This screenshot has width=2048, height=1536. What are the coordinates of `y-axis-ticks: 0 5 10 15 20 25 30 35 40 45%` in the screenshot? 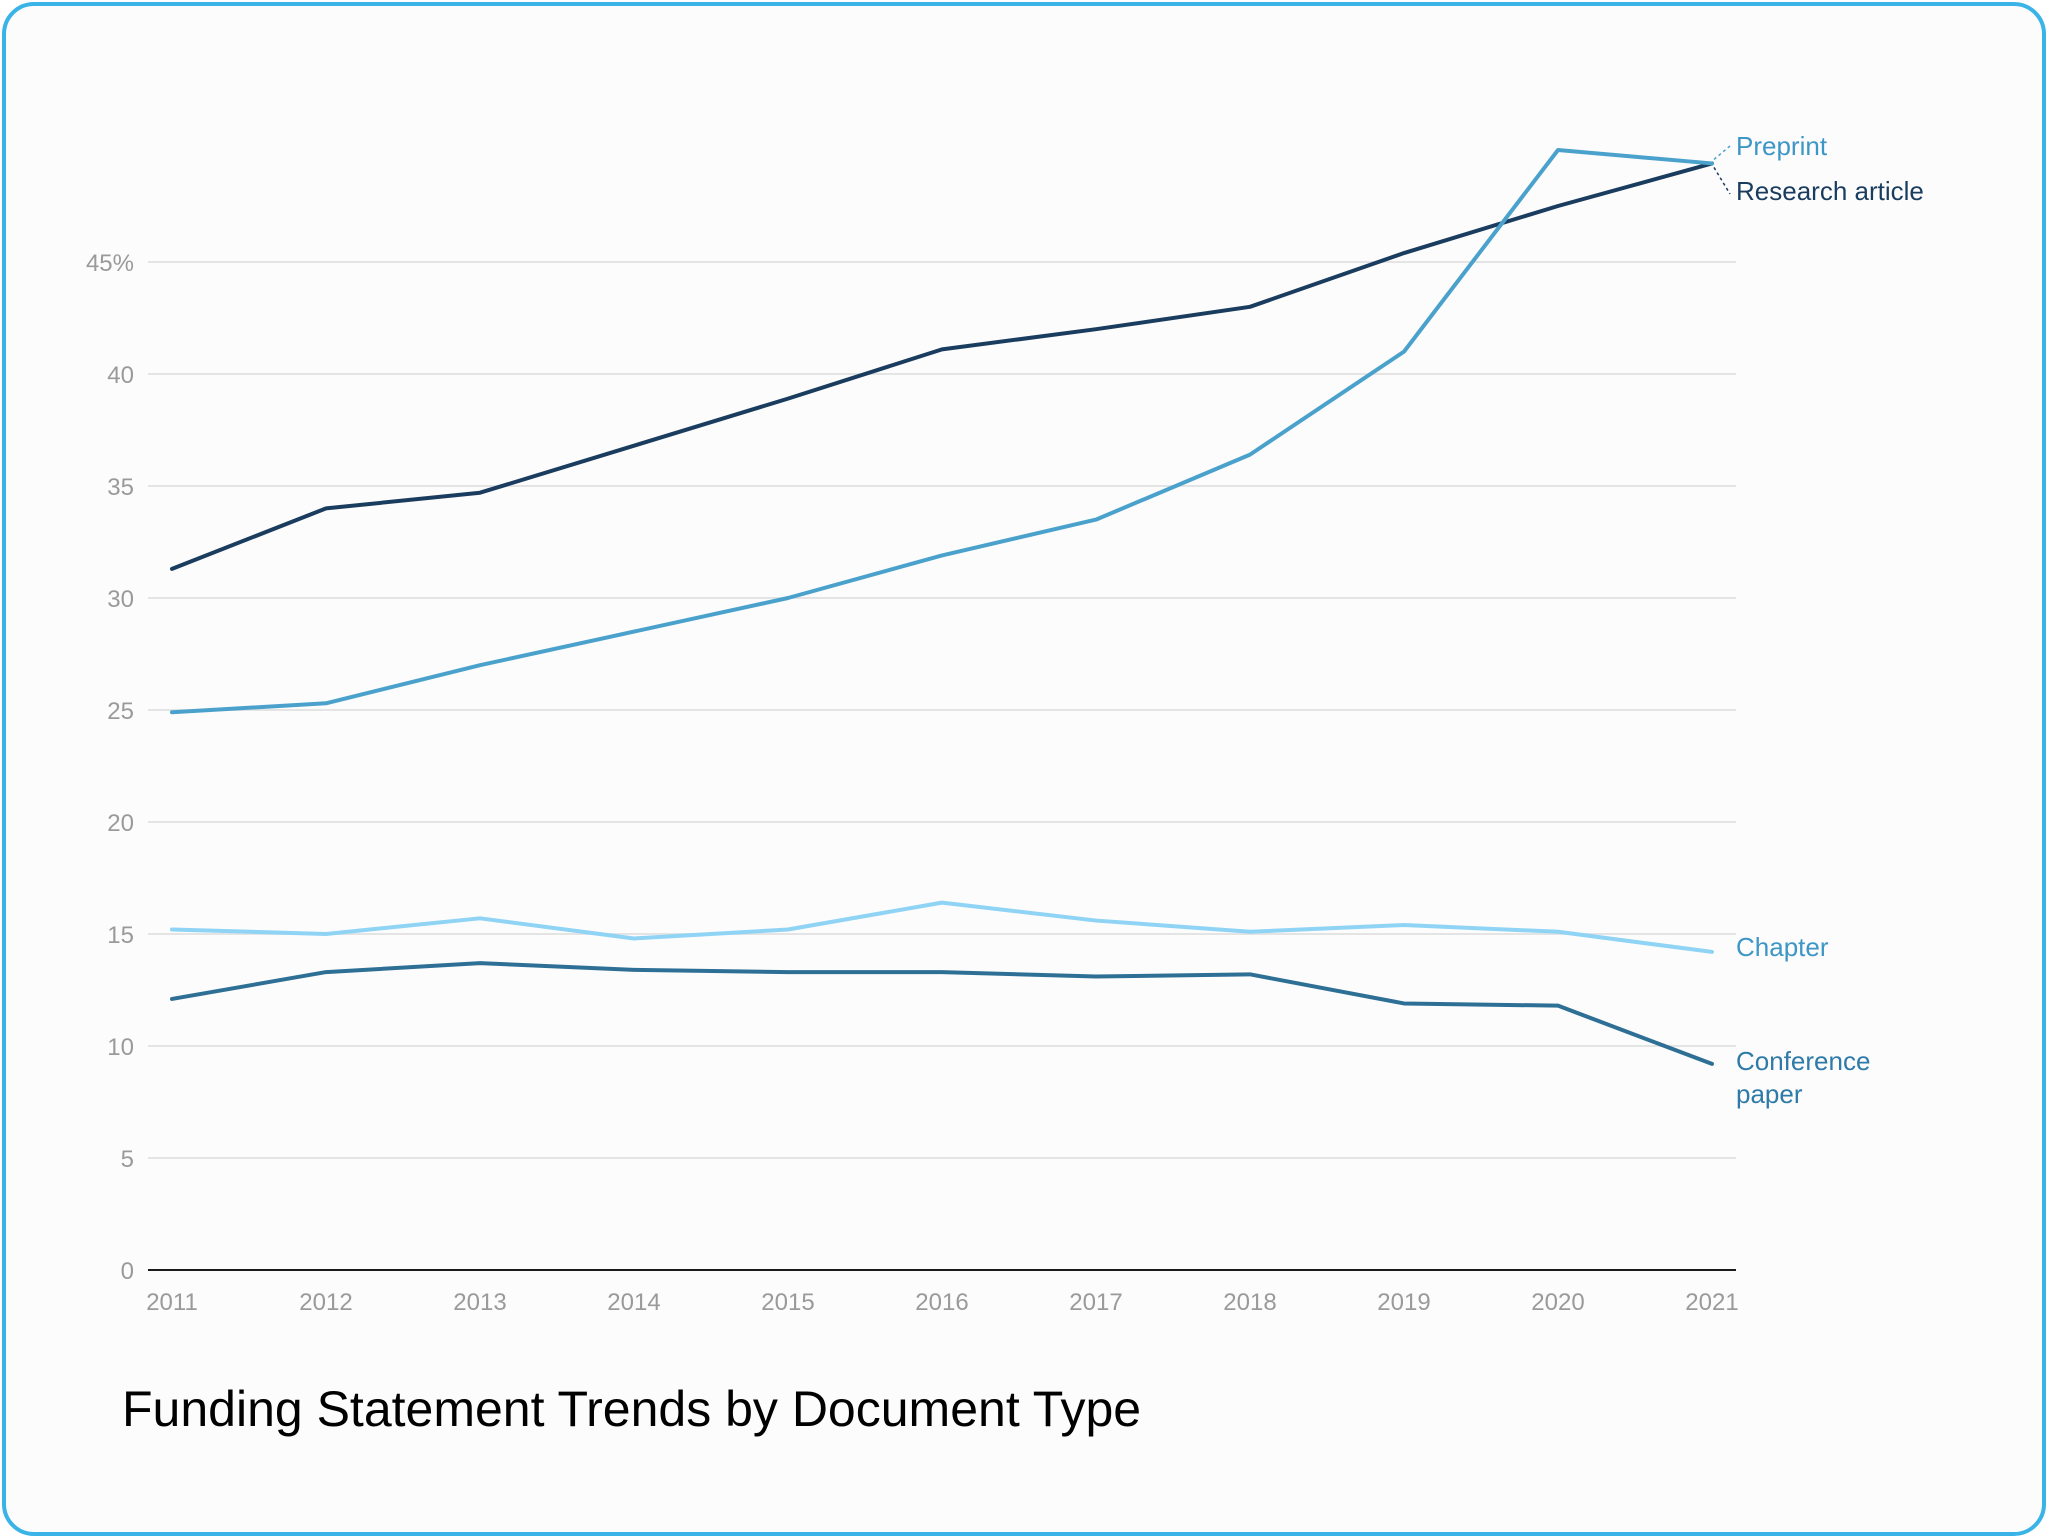 It's located at (110, 767).